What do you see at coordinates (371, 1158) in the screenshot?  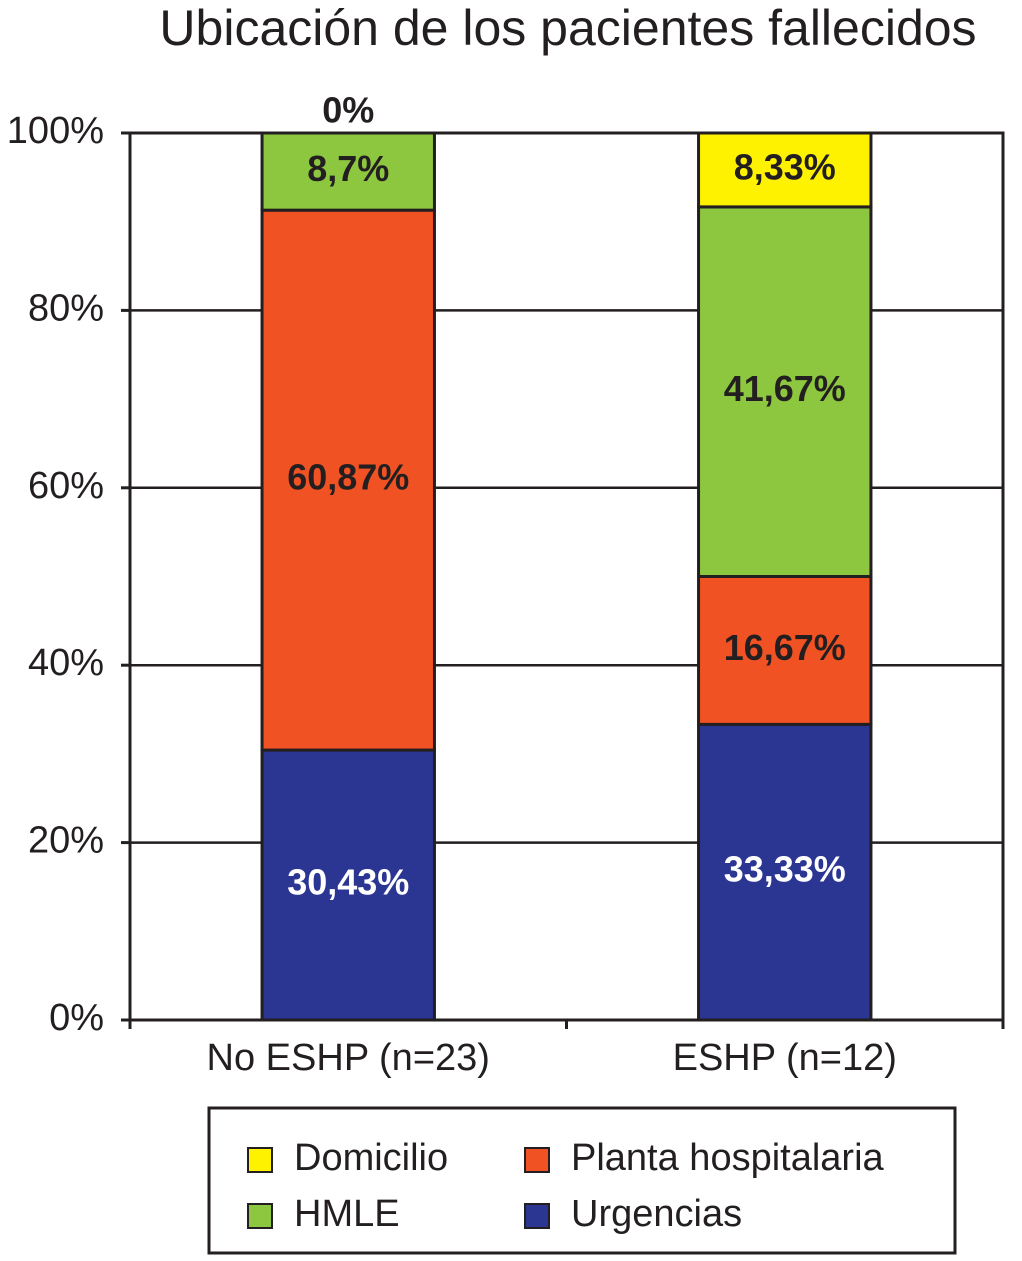 I see `legend-label: Domicilio` at bounding box center [371, 1158].